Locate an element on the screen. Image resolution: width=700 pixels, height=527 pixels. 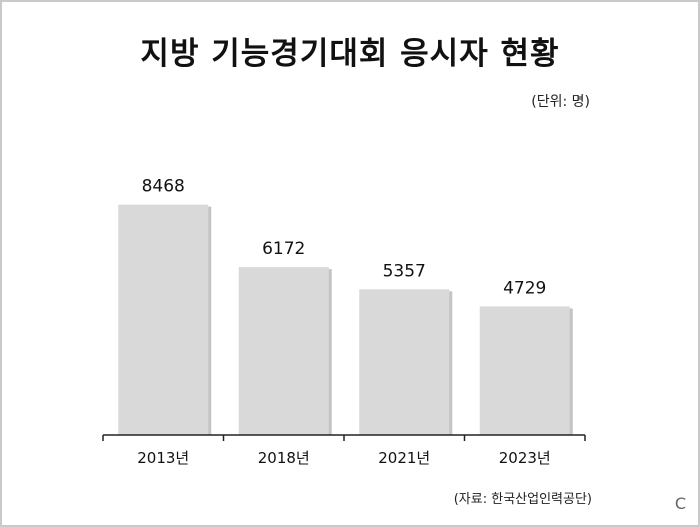
unit-note: (단위: 명) is located at coordinates (560, 102).